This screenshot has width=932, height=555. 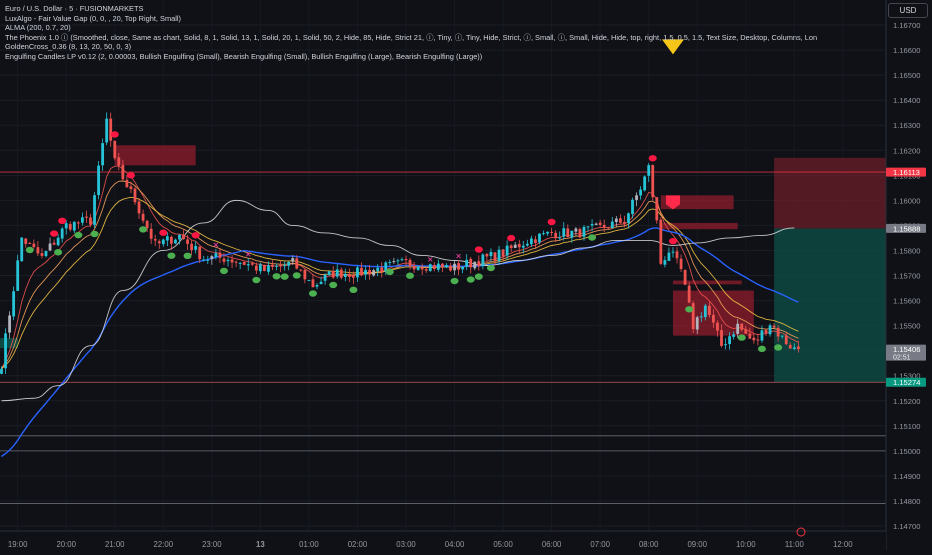 What do you see at coordinates (906, 376) in the screenshot?
I see `y-tick-label: 1.15300` at bounding box center [906, 376].